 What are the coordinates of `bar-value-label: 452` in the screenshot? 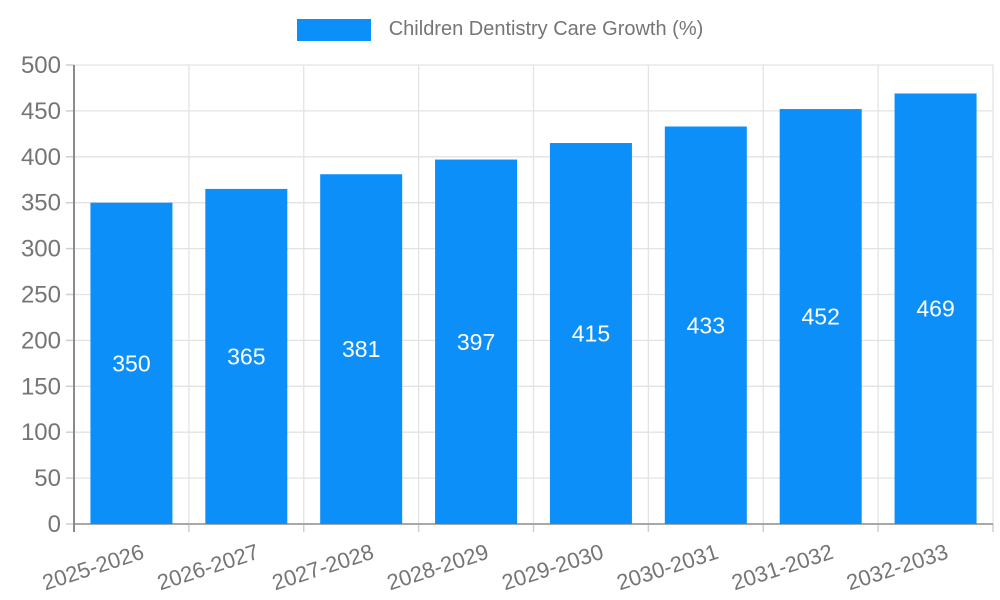 It's located at (821, 317).